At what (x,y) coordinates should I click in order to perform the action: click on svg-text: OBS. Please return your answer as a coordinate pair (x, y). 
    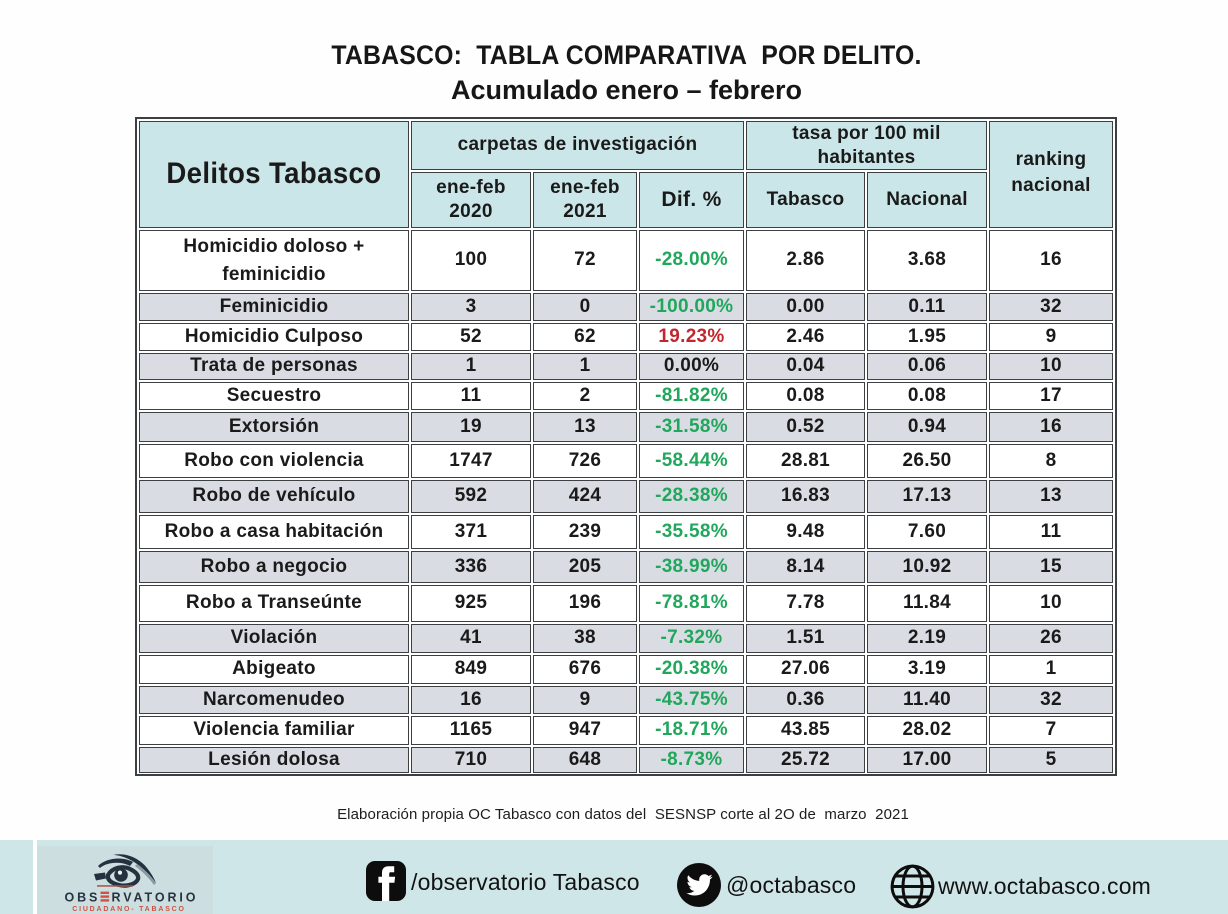
    Looking at the image, I should click on (83, 898).